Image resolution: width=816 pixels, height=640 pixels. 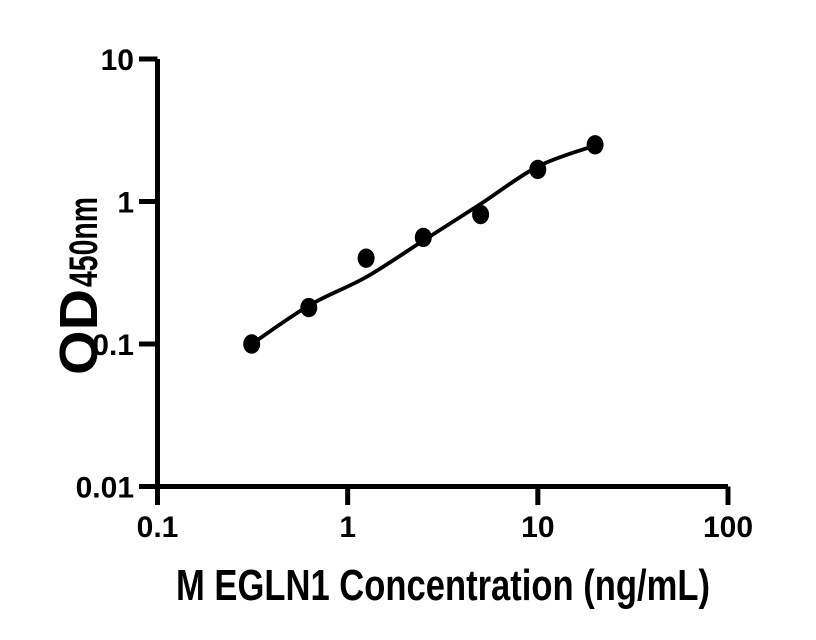 What do you see at coordinates (537, 527) in the screenshot?
I see `x-tick-label: 10` at bounding box center [537, 527].